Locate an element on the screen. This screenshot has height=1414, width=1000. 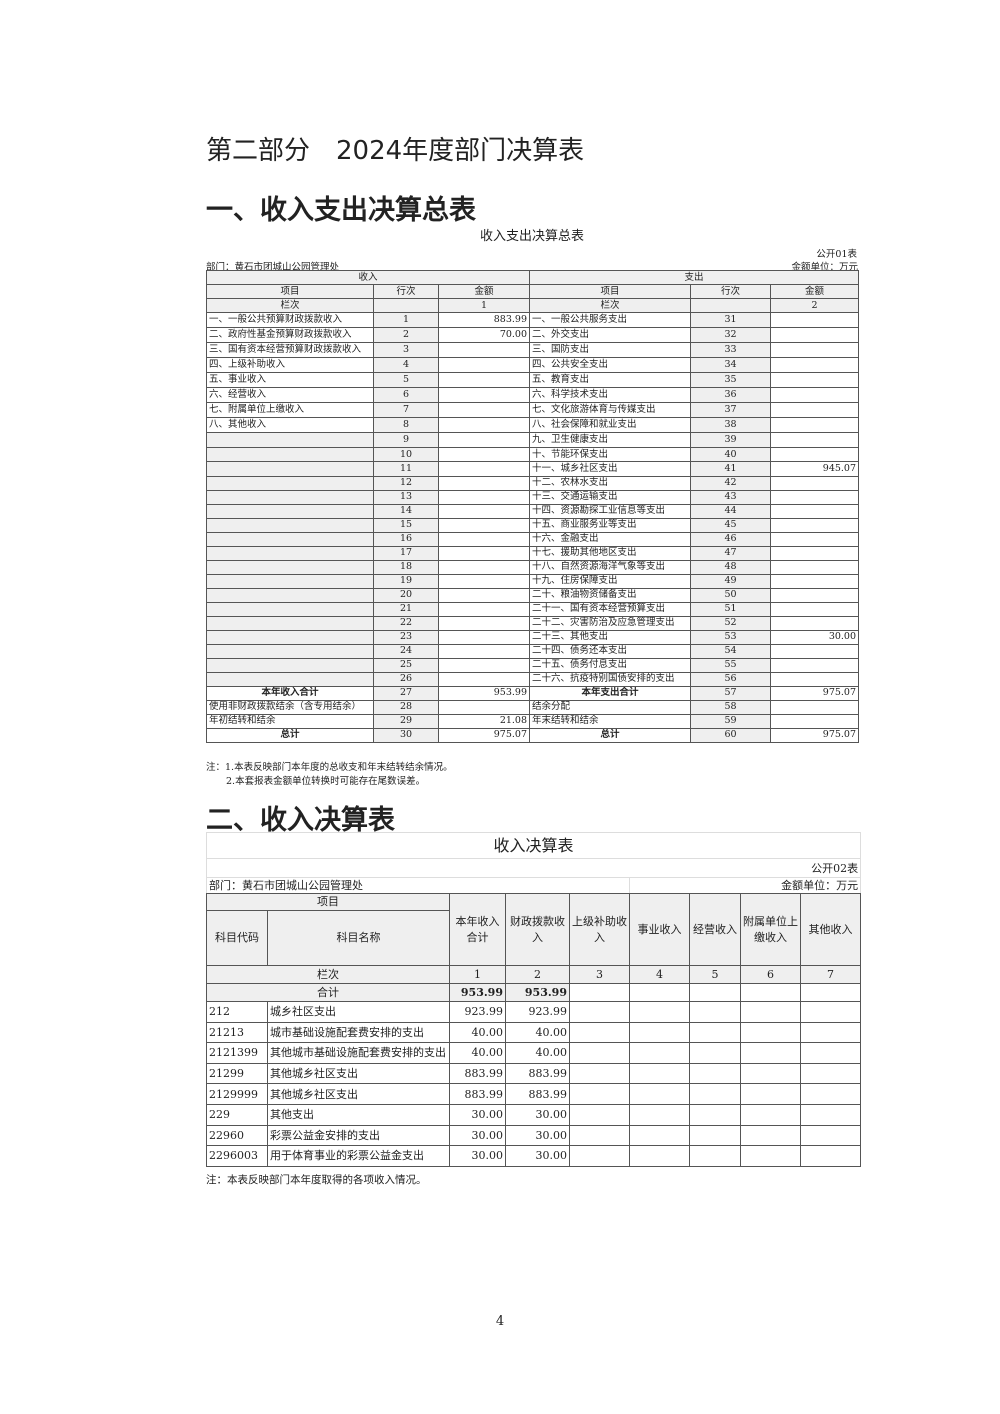
income-row-no: 3 is located at coordinates (406, 350).